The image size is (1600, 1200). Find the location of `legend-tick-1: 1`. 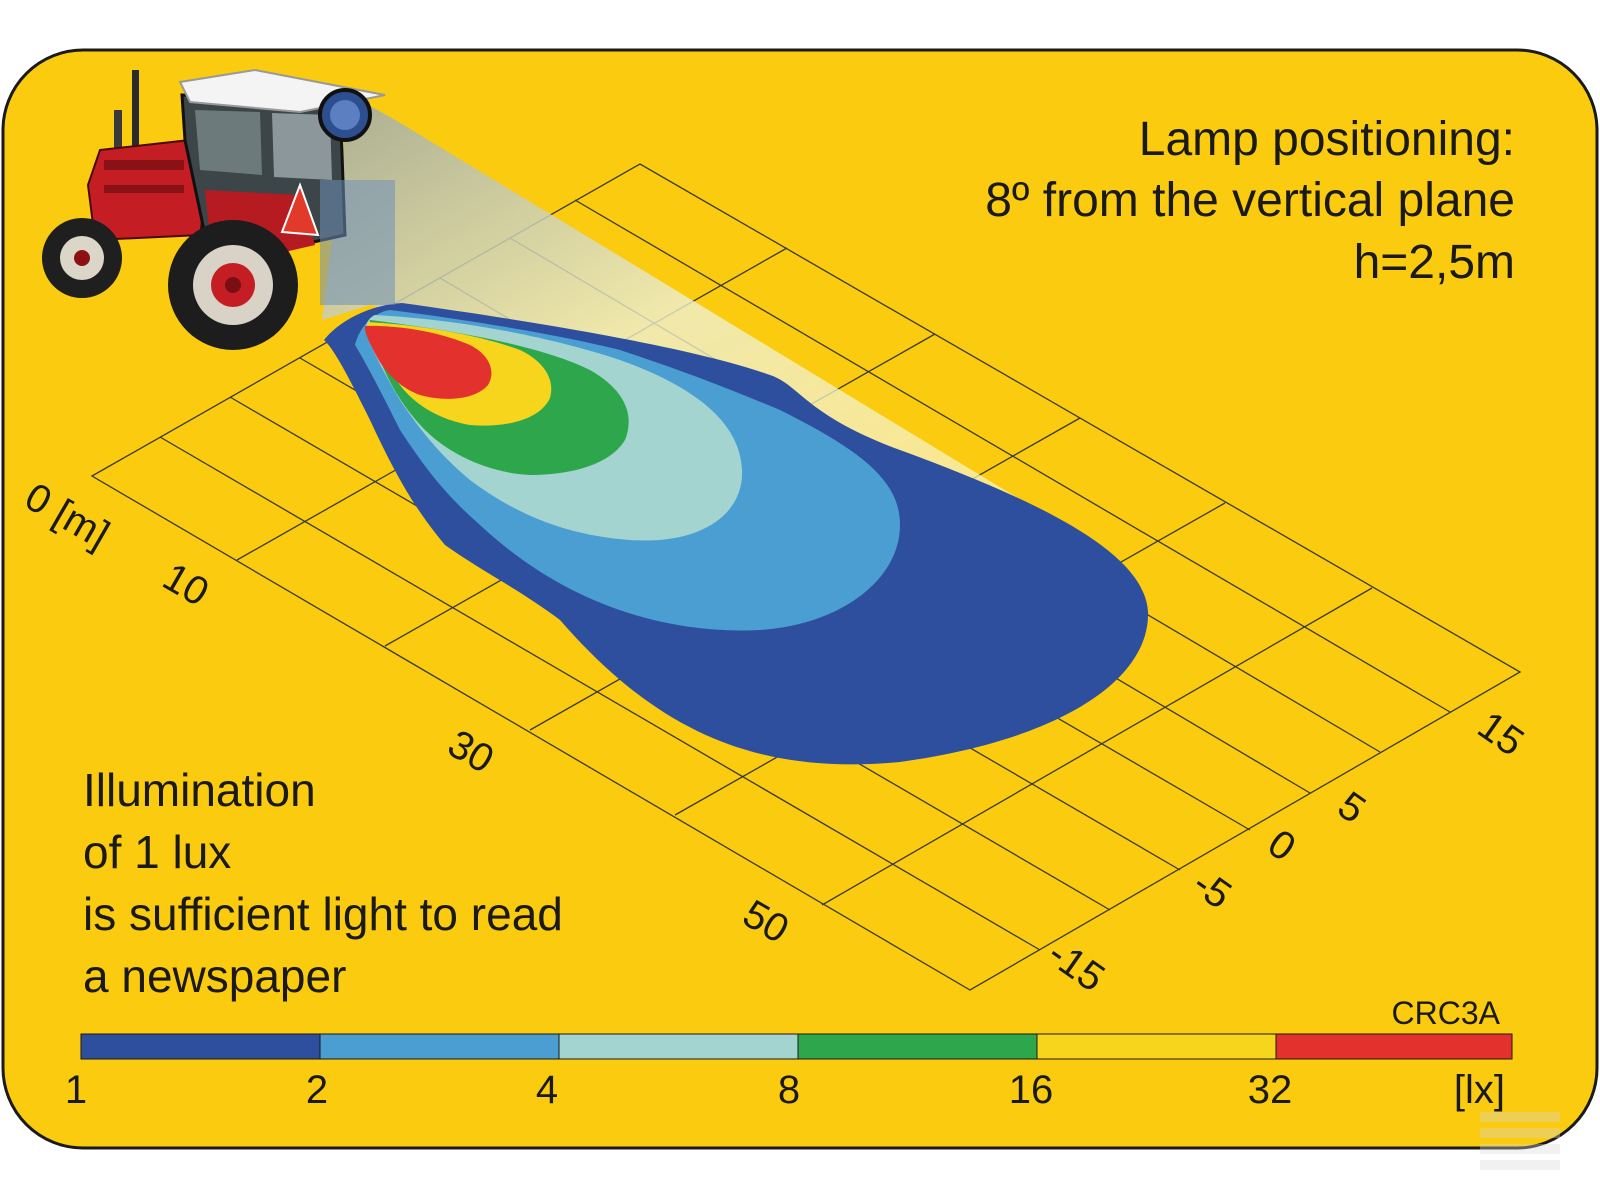

legend-tick-1: 1 is located at coordinates (76, 1090).